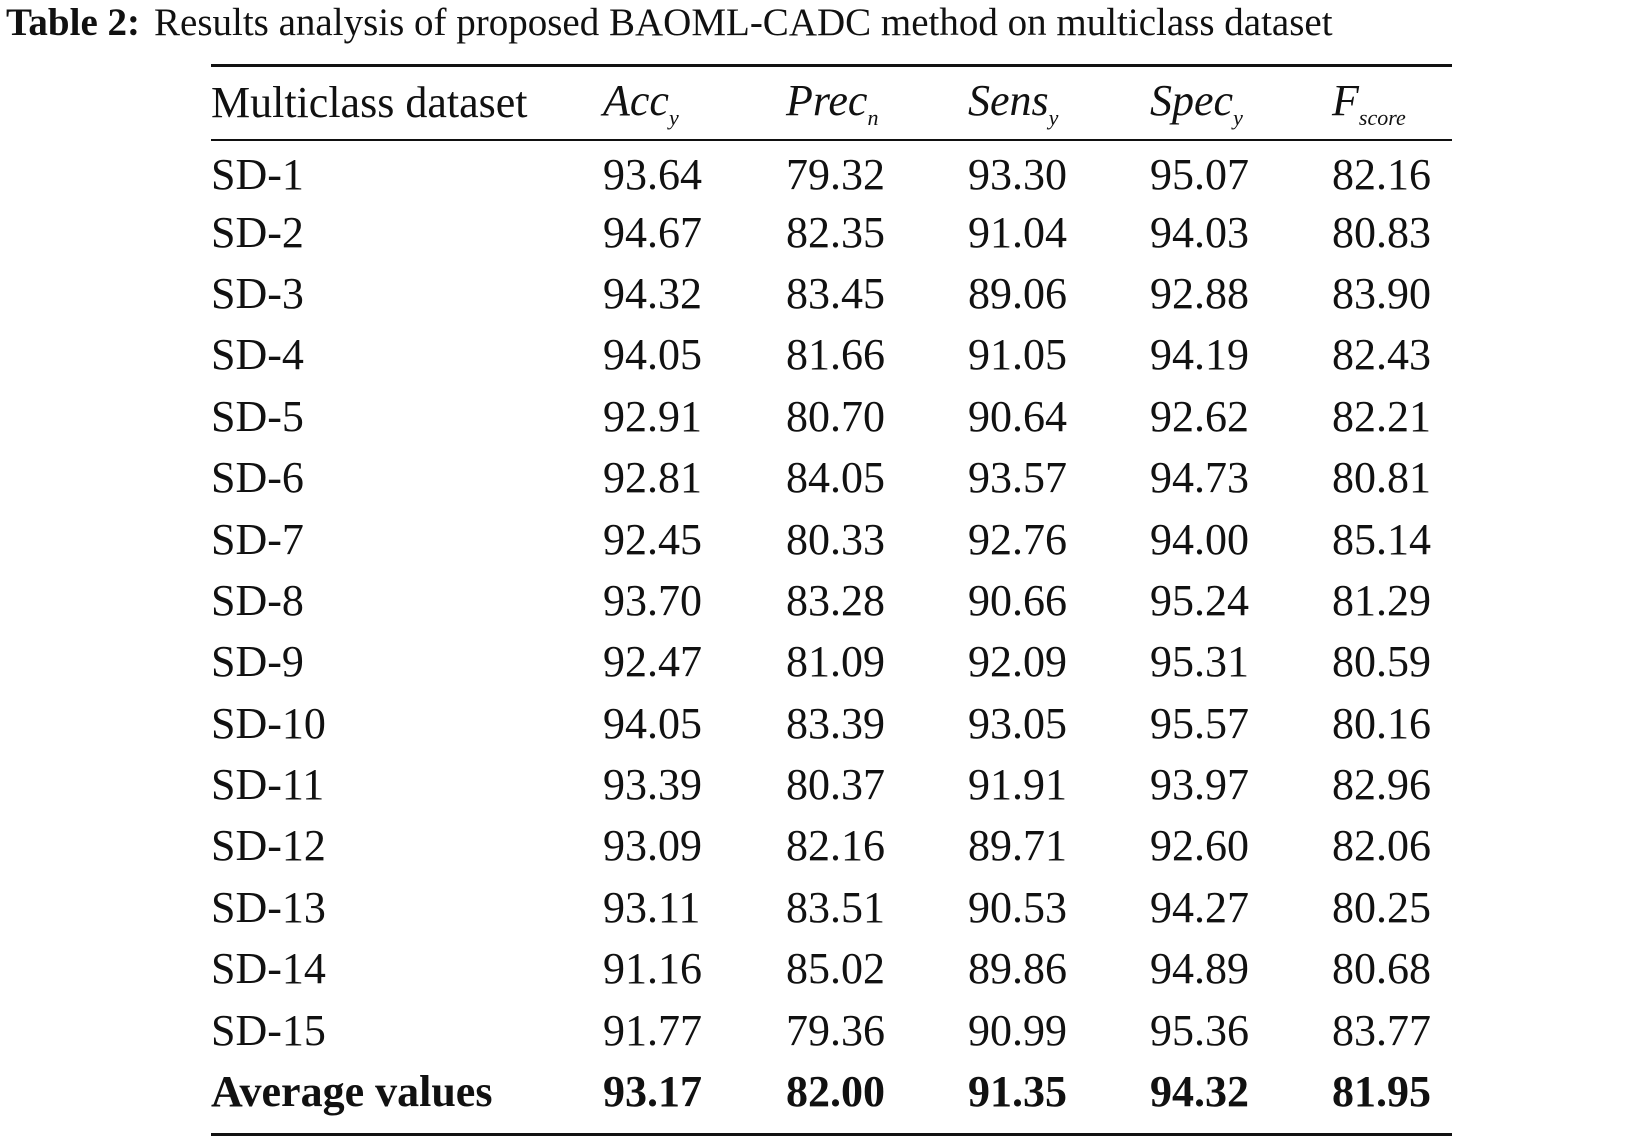 This screenshot has width=1650, height=1137. What do you see at coordinates (835, 478) in the screenshot?
I see `cell-precision: 84.05` at bounding box center [835, 478].